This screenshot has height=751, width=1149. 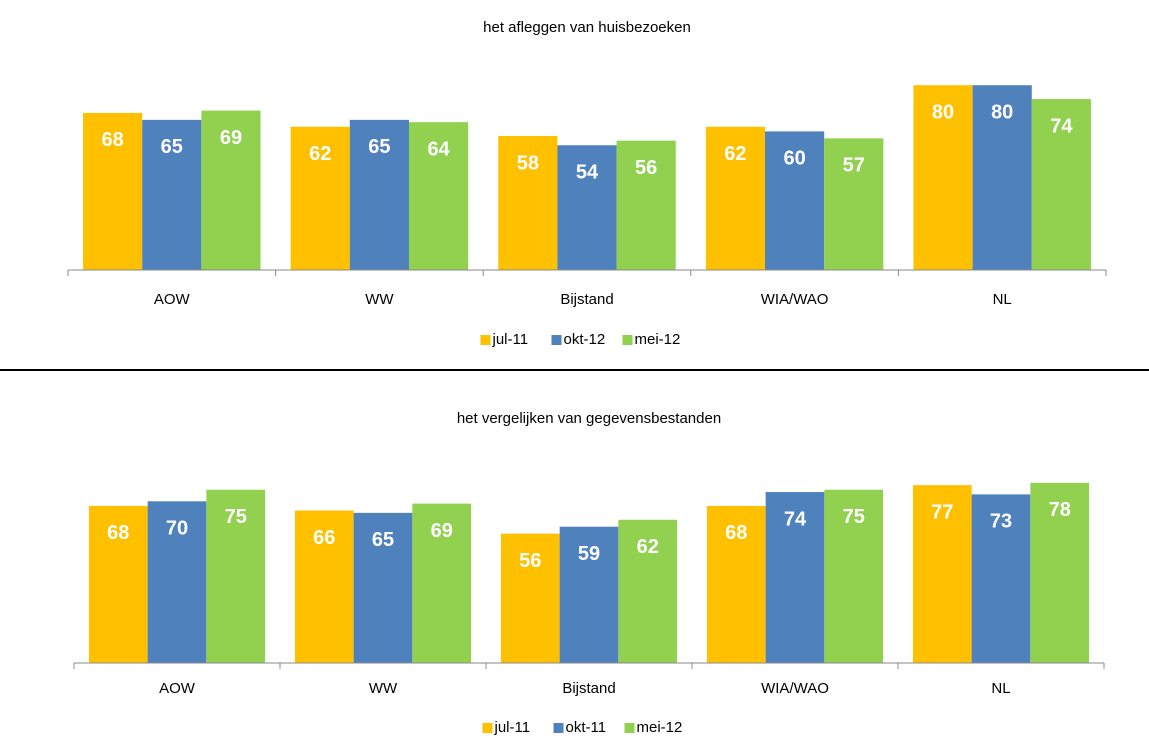 What do you see at coordinates (942, 512) in the screenshot?
I see `data-label: 77` at bounding box center [942, 512].